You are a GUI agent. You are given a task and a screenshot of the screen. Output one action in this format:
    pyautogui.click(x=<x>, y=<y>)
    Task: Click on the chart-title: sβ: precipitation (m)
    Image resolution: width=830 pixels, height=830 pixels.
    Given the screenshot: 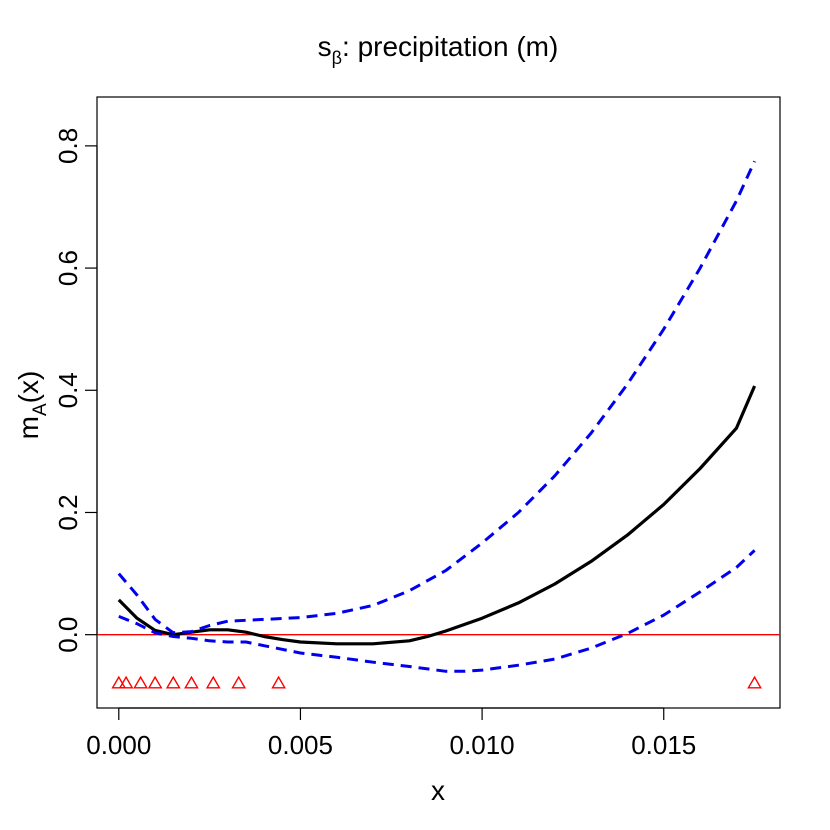 What is the action you would take?
    pyautogui.click(x=438, y=49)
    